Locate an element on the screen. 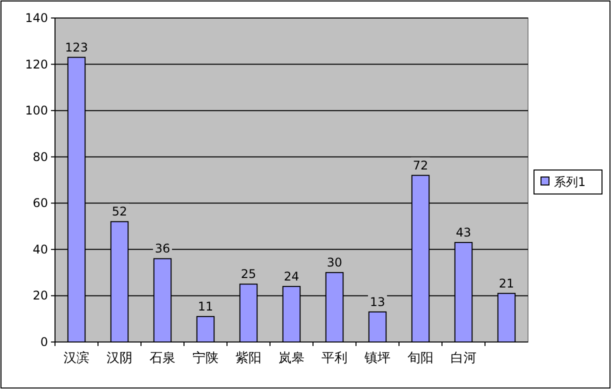  data-label: 36 is located at coordinates (162, 249).